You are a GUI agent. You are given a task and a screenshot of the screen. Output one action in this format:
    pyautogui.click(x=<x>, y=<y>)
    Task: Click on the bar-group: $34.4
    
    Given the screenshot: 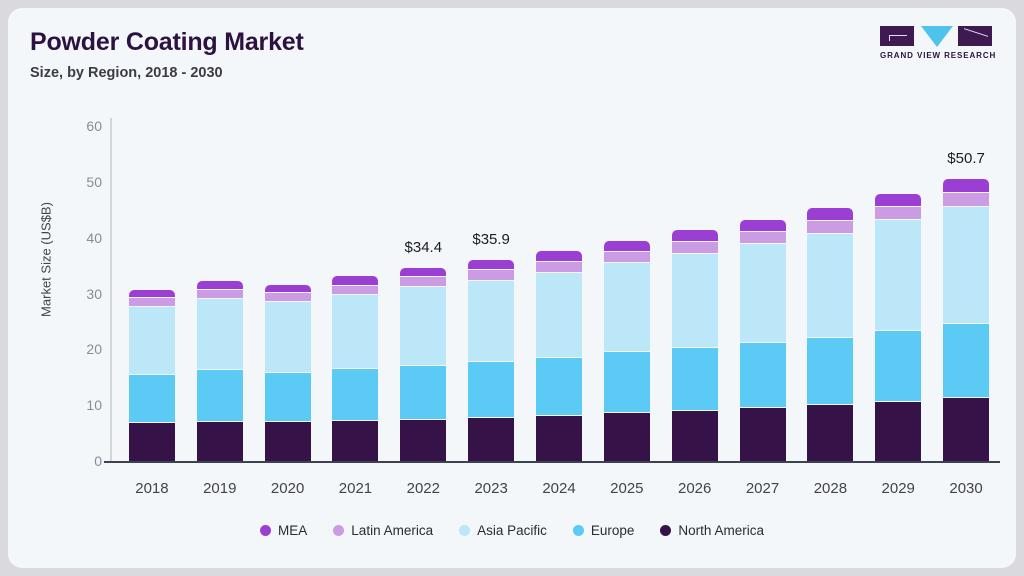 What is the action you would take?
    pyautogui.click(x=423, y=350)
    